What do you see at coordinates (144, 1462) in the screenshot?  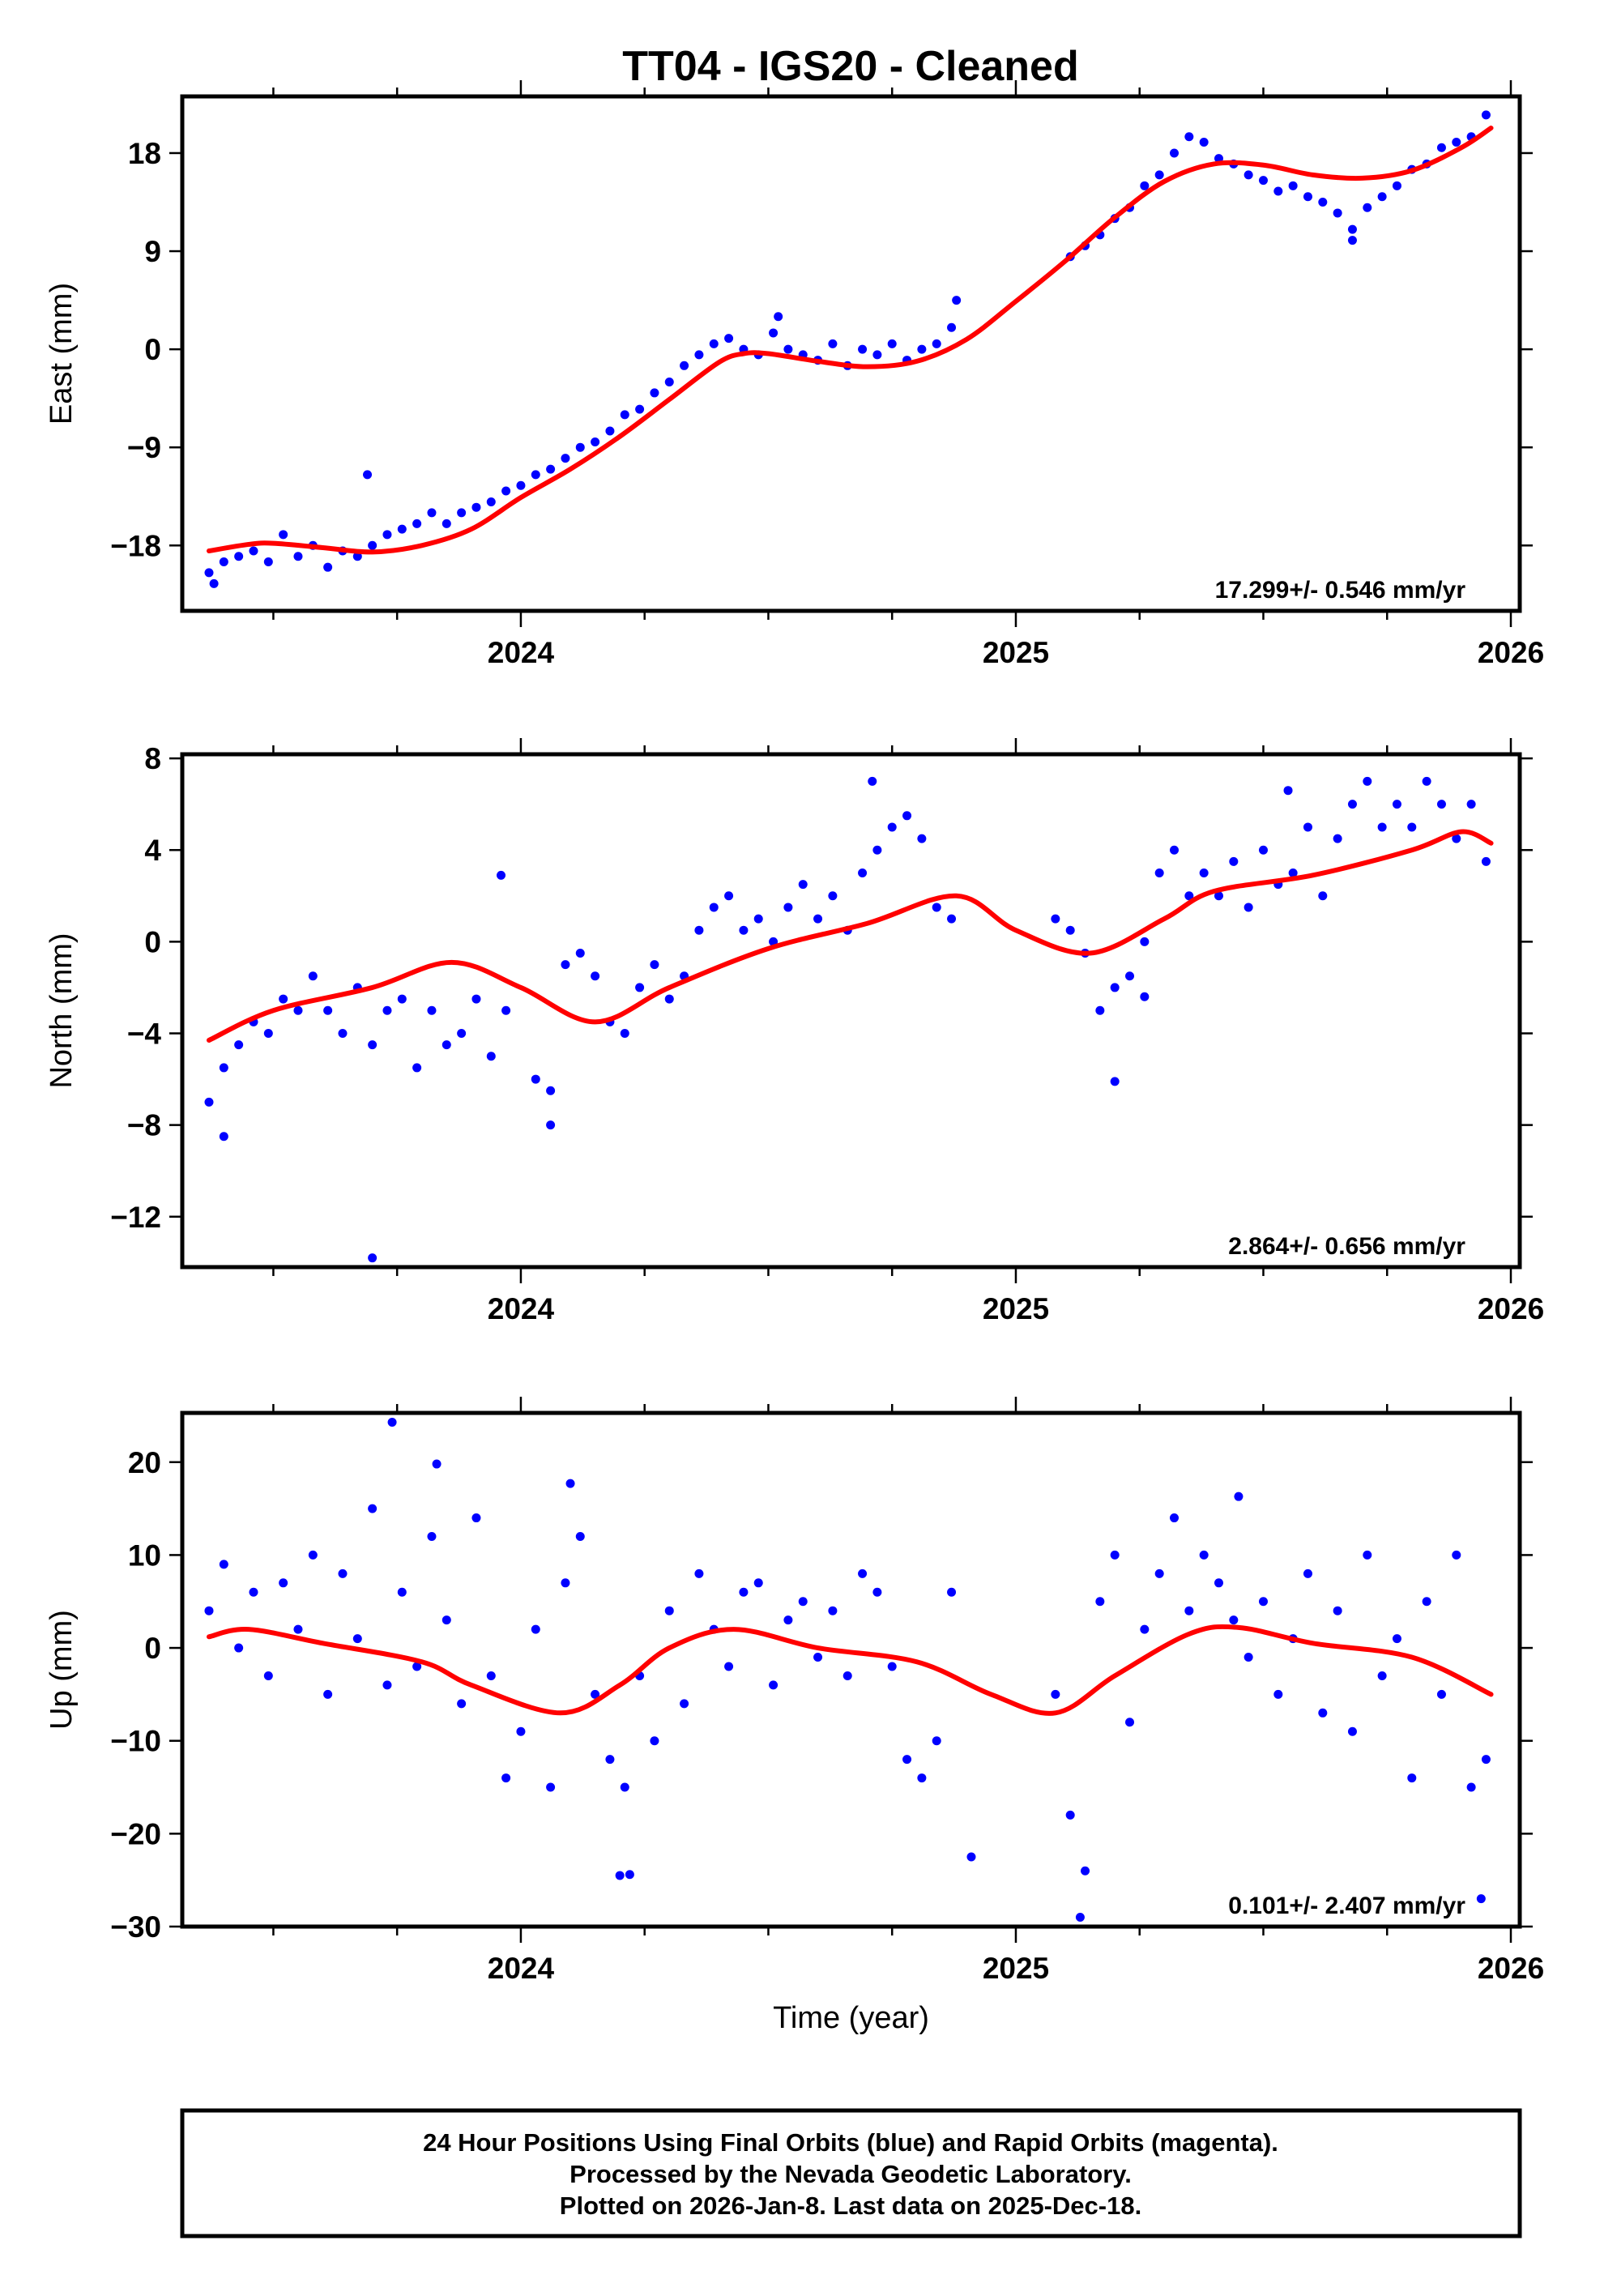 I see `y-tick-label: 20` at bounding box center [144, 1462].